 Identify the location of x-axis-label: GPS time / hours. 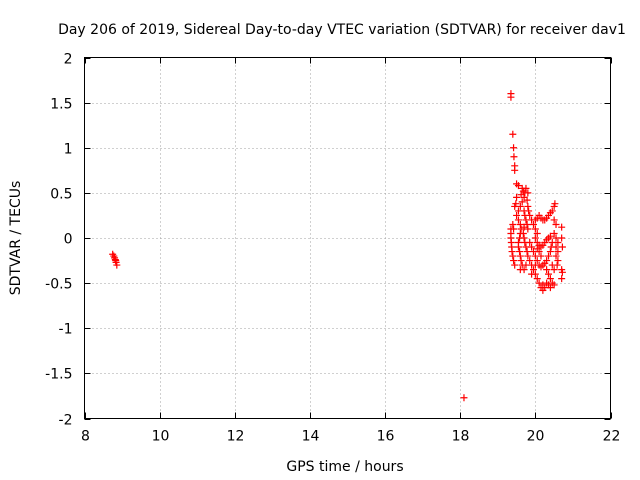
(344, 467).